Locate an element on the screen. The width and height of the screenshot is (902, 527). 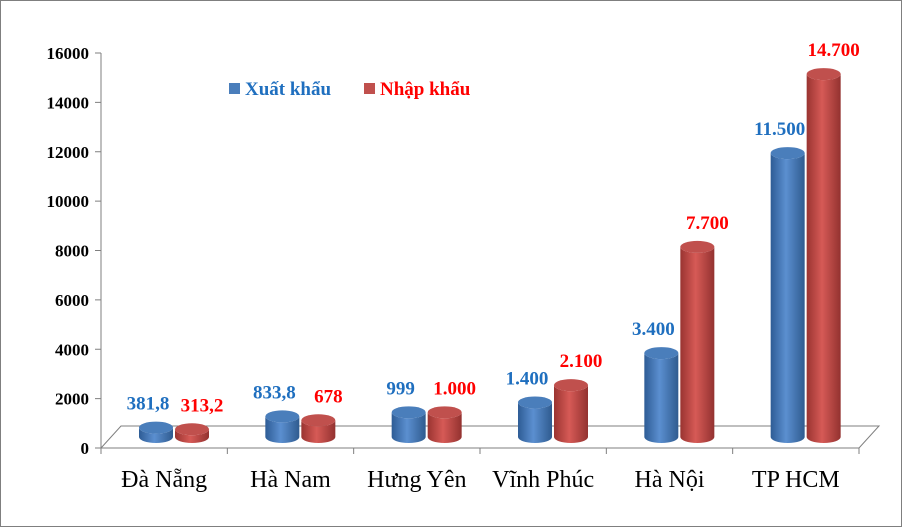
data-label-nhap-khau-tp-hcm: 14.700 is located at coordinates (834, 50).